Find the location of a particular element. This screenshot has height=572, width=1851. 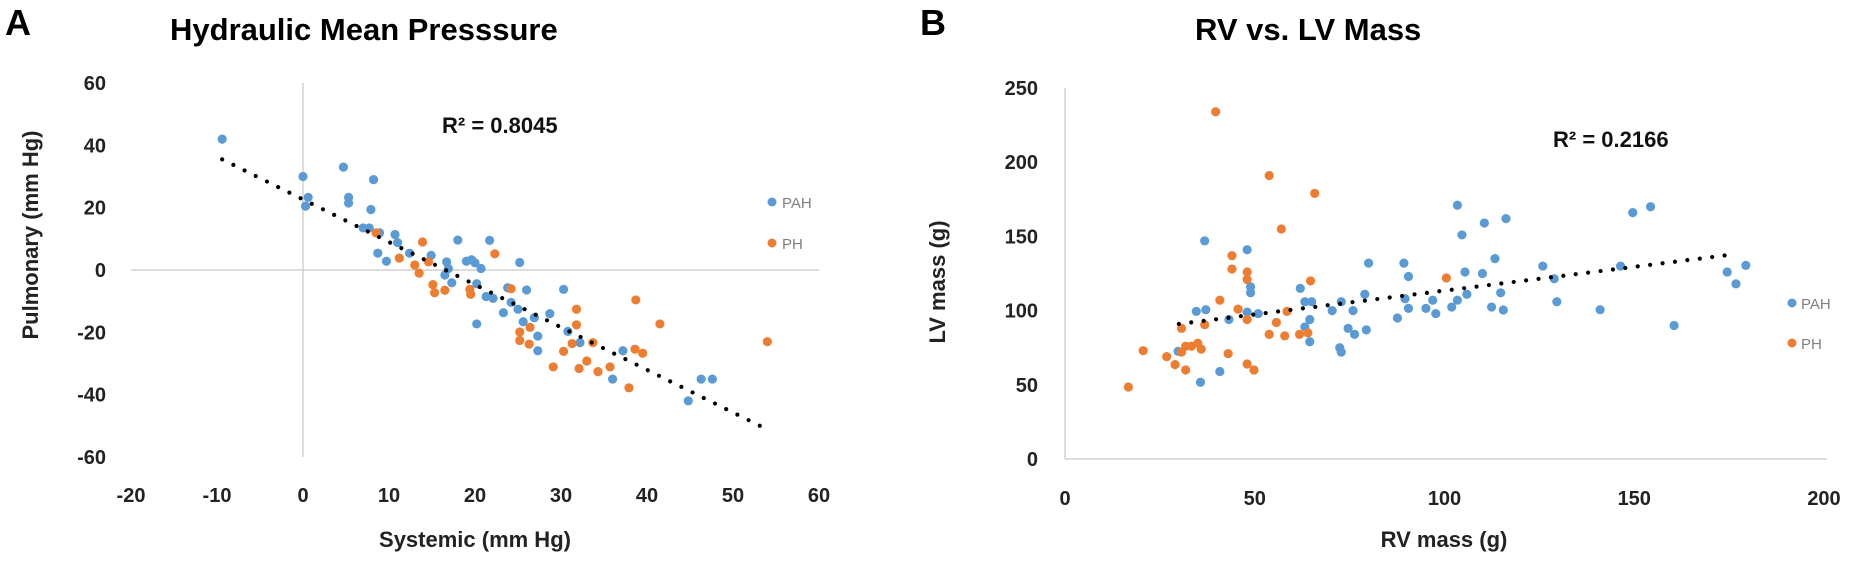

chart-a-x-tick-label: 0 is located at coordinates (302, 496).